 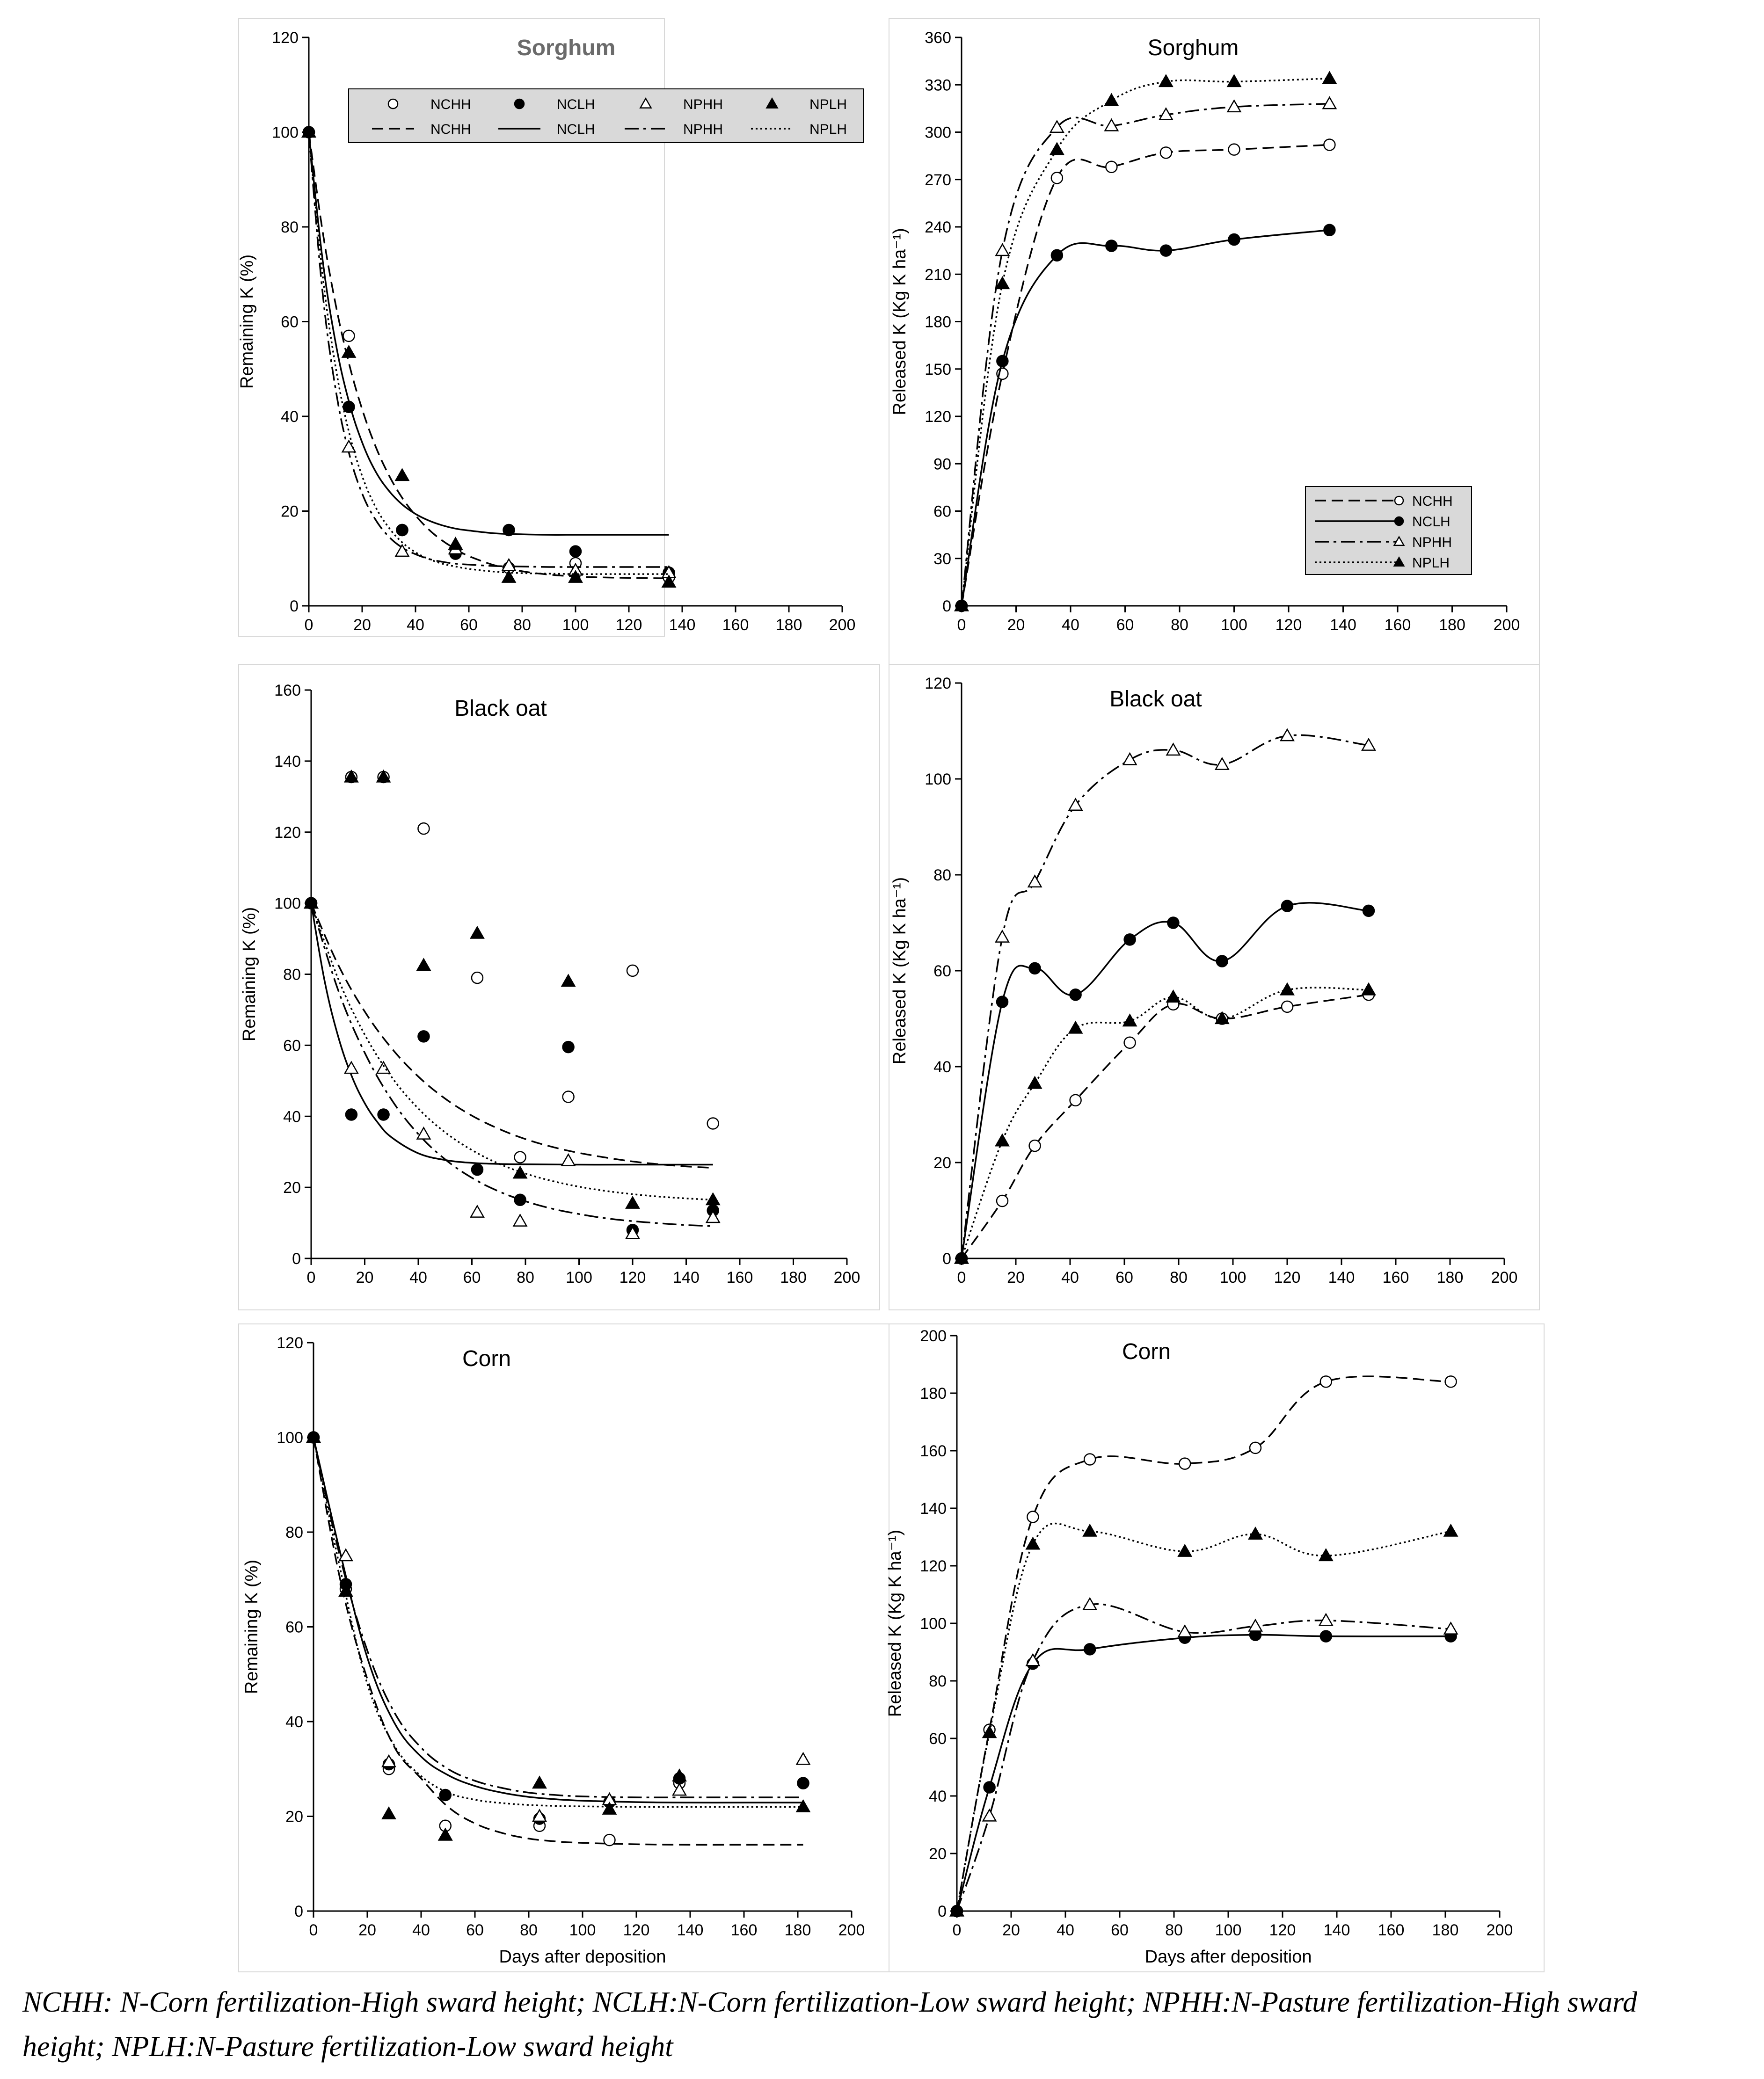 What do you see at coordinates (938, 180) in the screenshot?
I see `y-tick-label: 270` at bounding box center [938, 180].